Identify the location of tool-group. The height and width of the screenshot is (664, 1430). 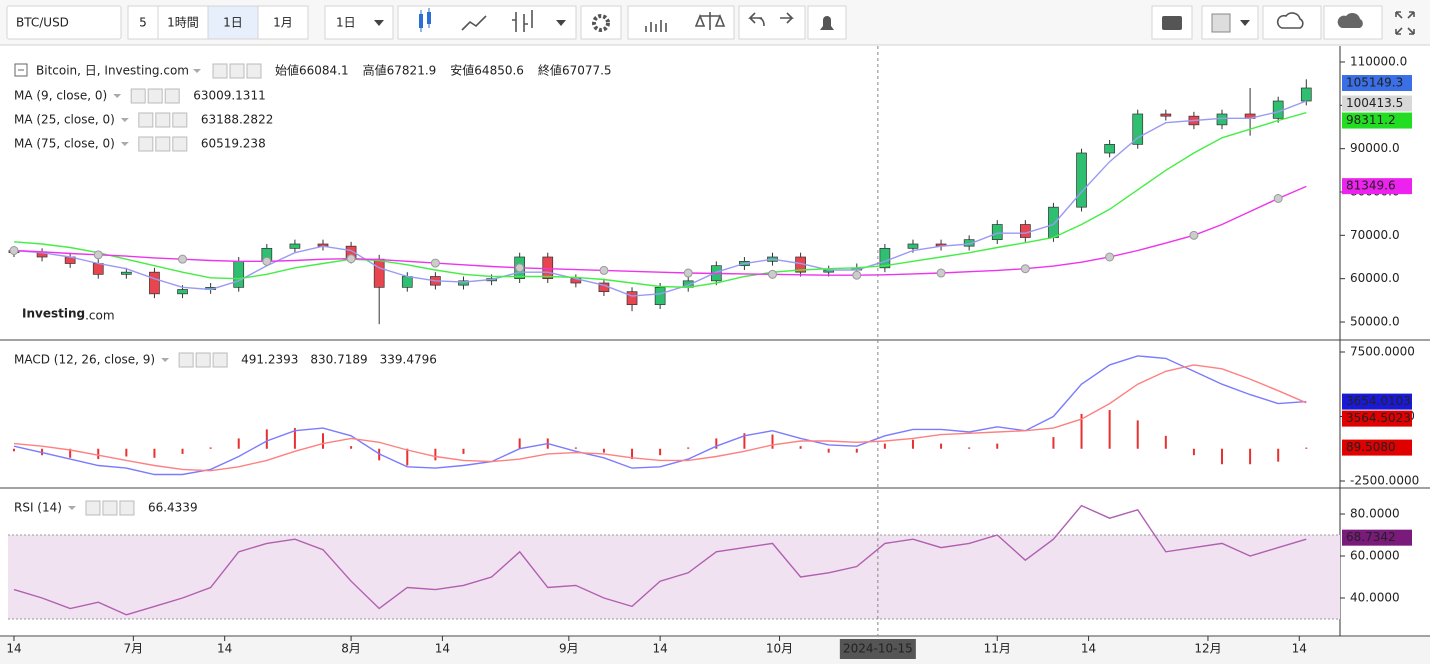
(681, 22).